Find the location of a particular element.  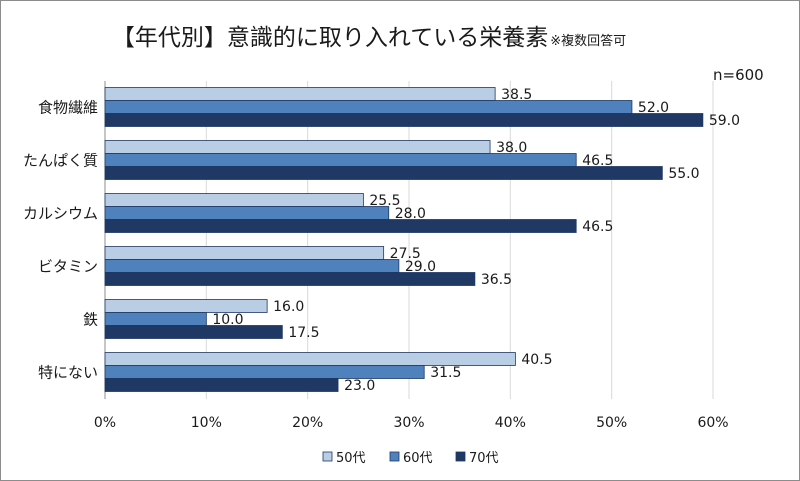

category-label: たんぱく質 is located at coordinates (60, 161).